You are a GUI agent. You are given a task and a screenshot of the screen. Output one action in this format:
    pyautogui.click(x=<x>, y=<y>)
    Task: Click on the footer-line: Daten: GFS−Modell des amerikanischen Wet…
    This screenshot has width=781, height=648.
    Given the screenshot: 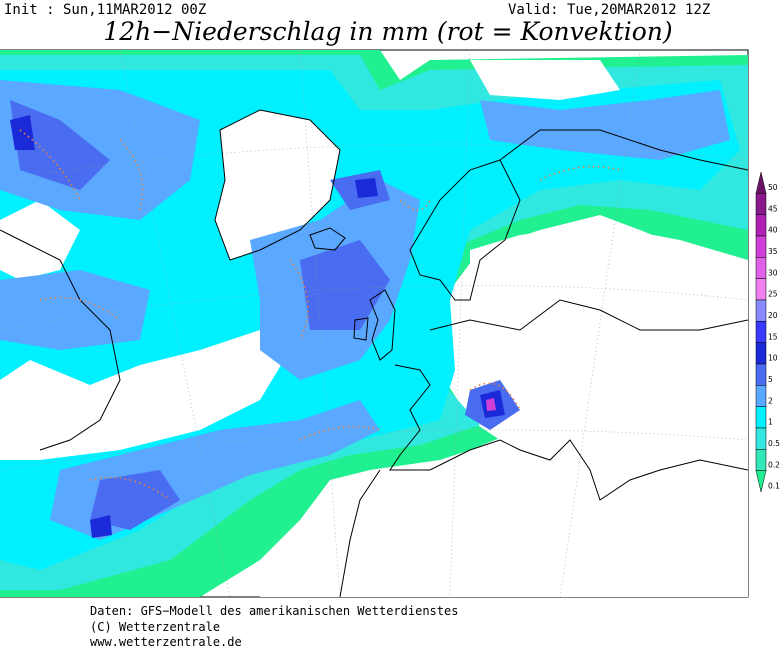 What is the action you would take?
    pyautogui.click(x=274, y=611)
    